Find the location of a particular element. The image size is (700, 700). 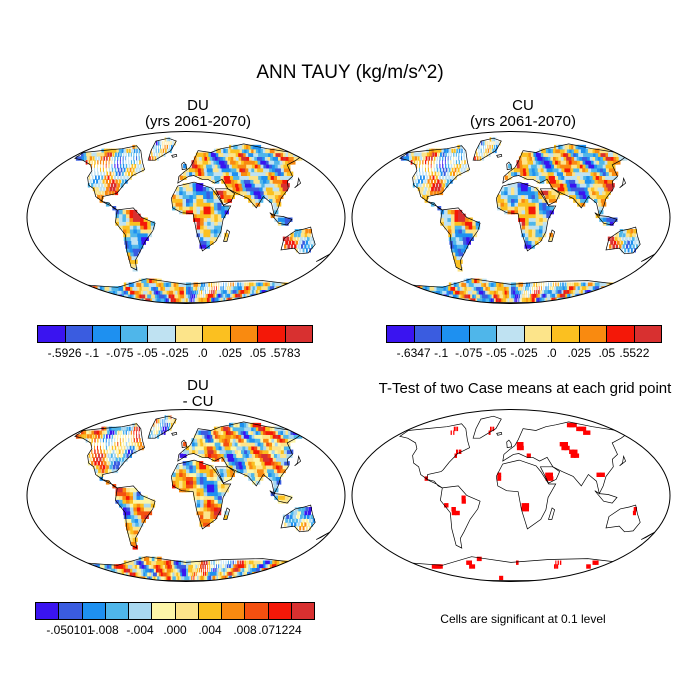

colorbar-cu is located at coordinates (524, 334).